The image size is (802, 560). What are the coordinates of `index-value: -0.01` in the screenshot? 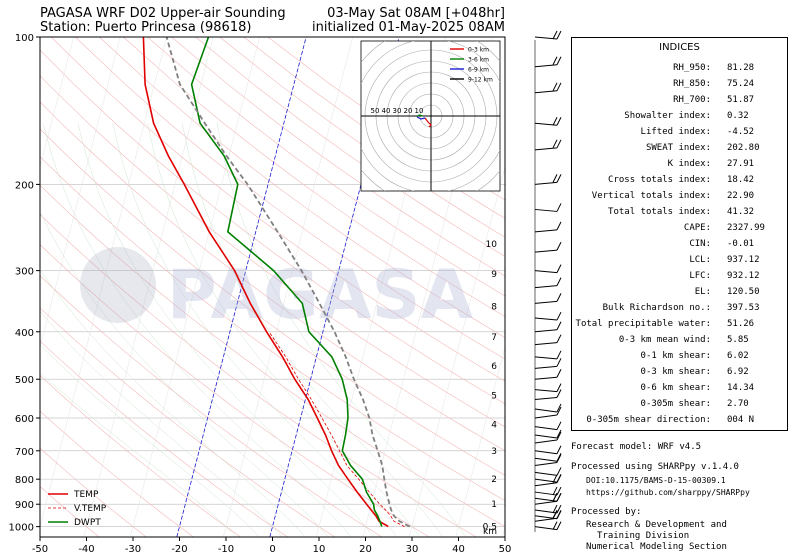 It's located at (741, 244).